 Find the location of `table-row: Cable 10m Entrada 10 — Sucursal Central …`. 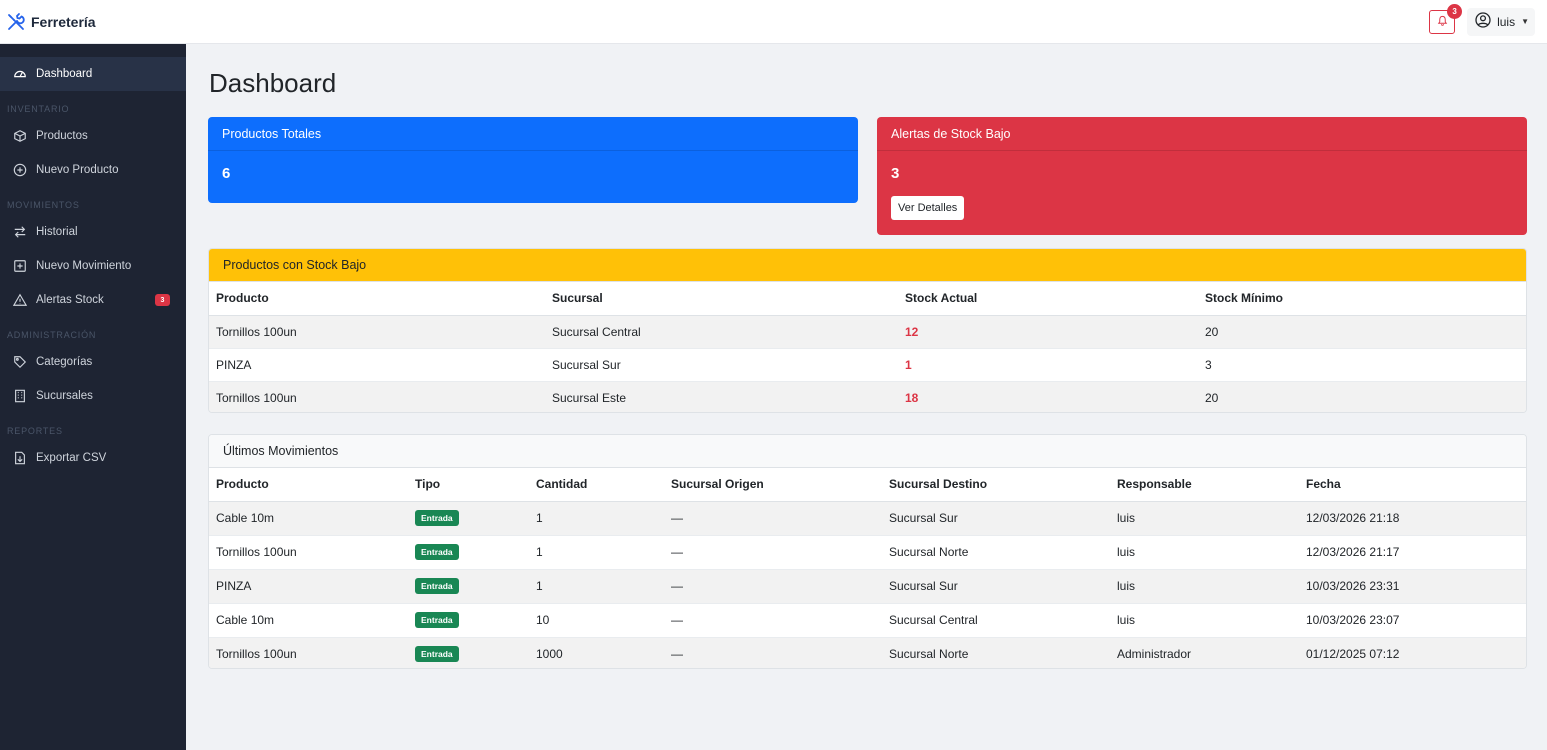

table-row: Cable 10m Entrada 10 — Sucursal Central … is located at coordinates (867, 620).